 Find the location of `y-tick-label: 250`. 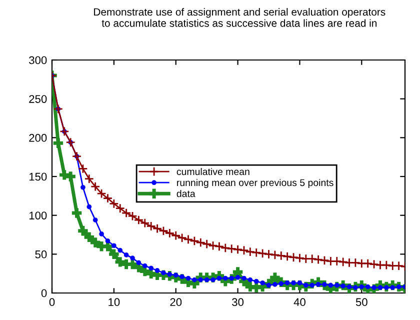

y-tick-label: 250 is located at coordinates (38, 99).